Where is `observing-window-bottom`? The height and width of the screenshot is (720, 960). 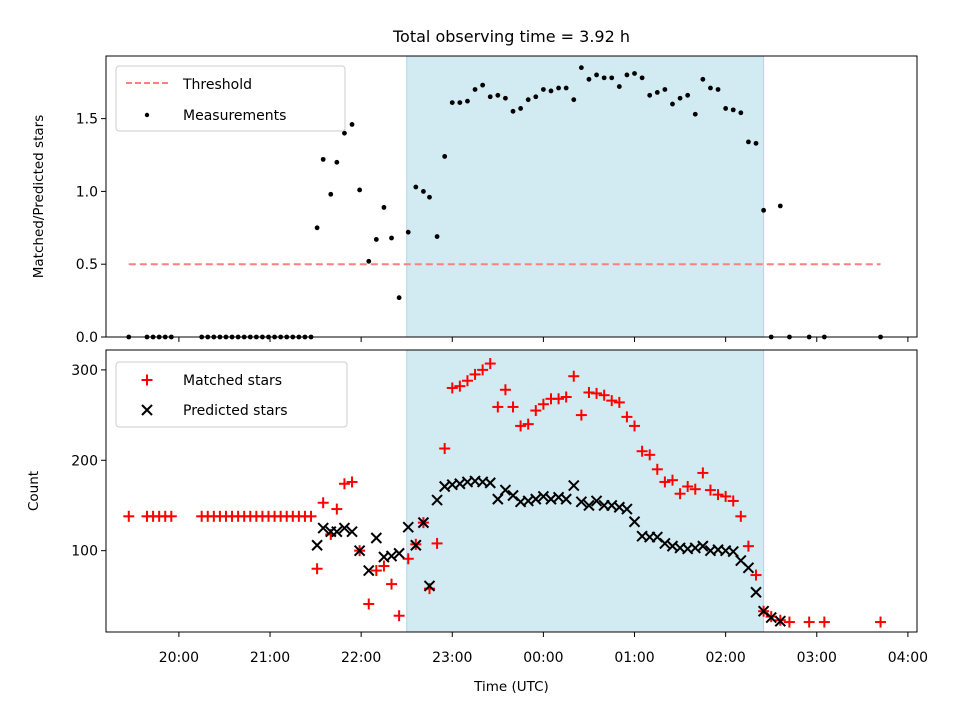
observing-window-bottom is located at coordinates (585, 491).